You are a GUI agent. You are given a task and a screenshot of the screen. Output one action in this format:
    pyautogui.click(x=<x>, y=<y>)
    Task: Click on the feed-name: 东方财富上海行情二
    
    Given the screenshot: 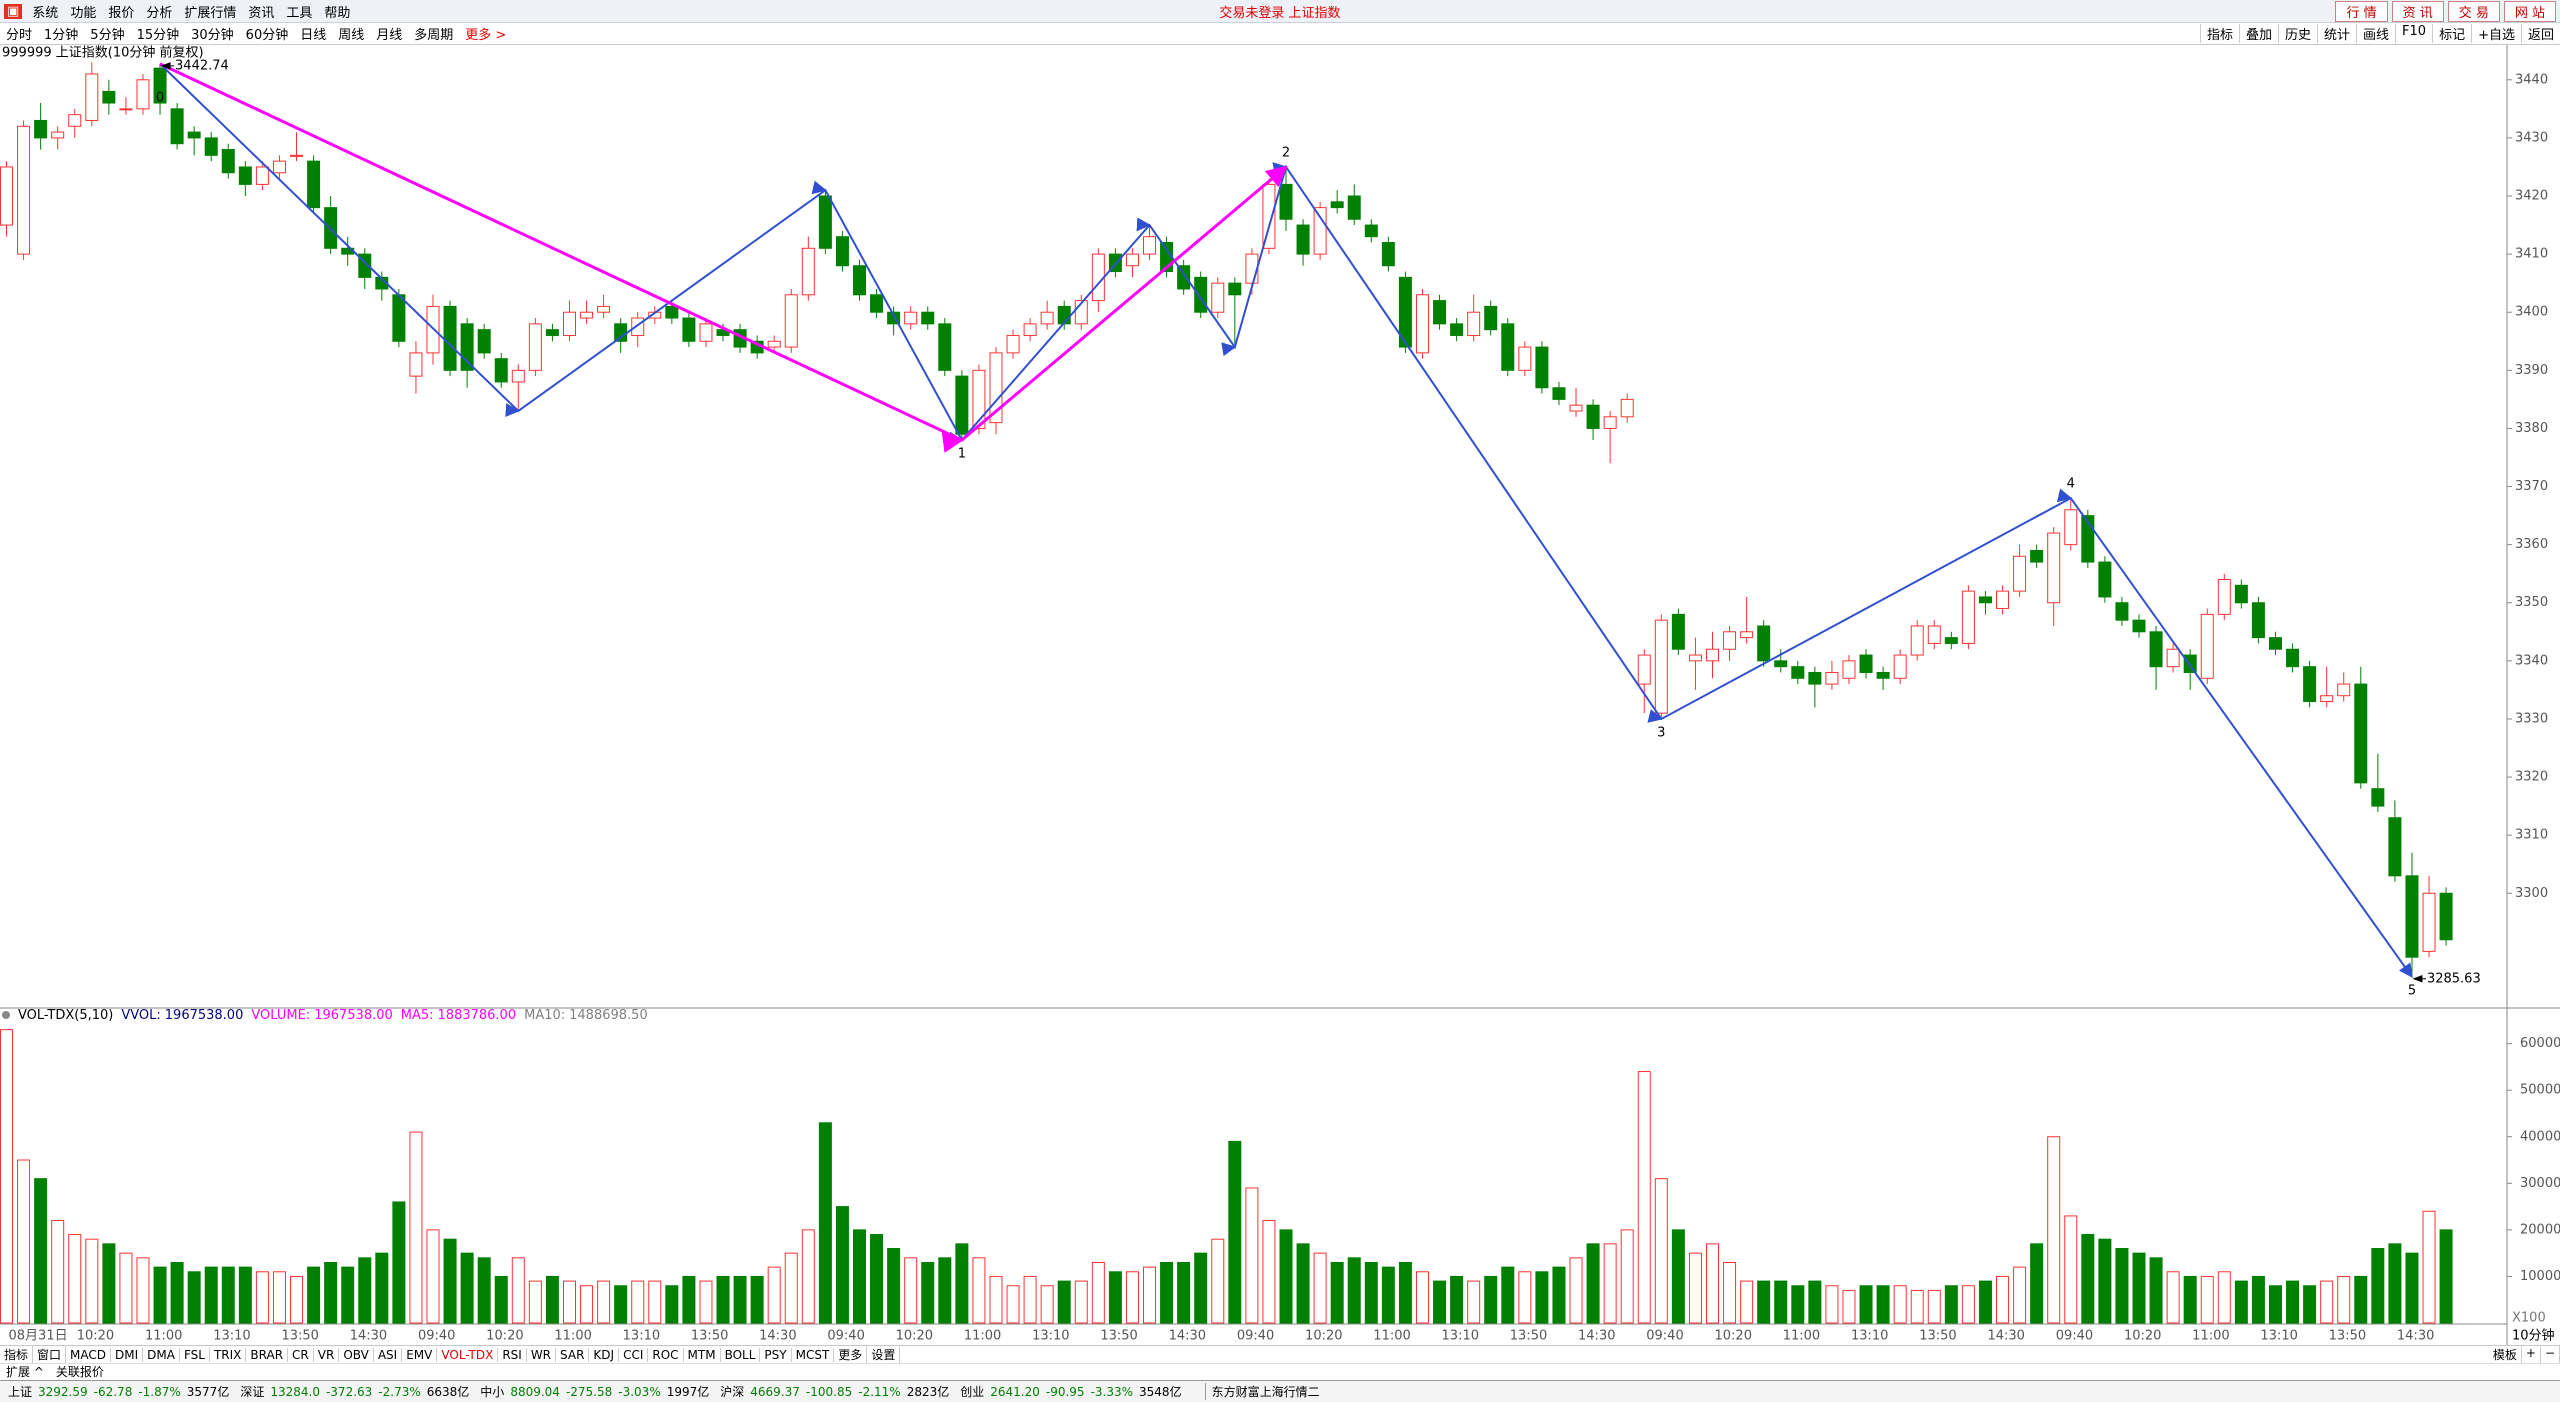 What is the action you would take?
    pyautogui.click(x=1265, y=1391)
    